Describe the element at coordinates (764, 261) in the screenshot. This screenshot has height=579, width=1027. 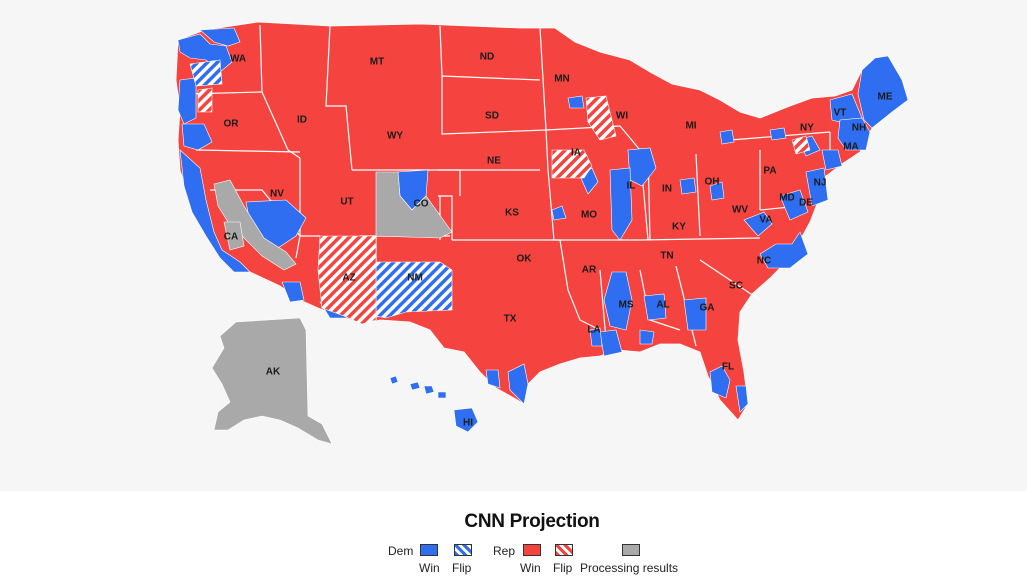
I see `state-label-nc: NC` at that location.